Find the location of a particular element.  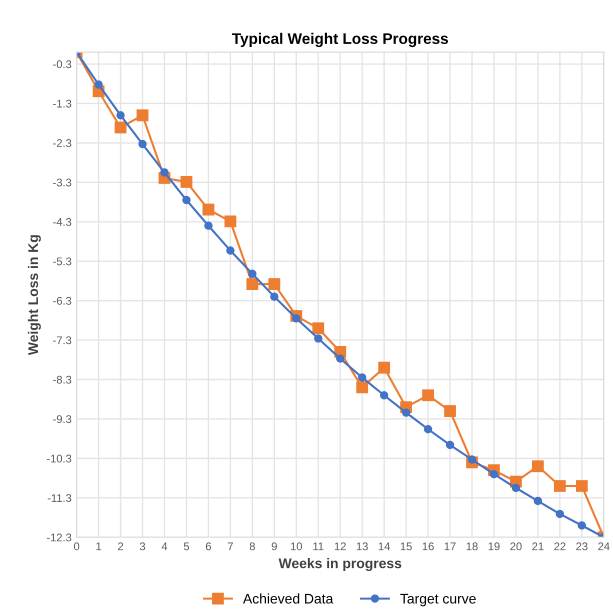

x-tick-label: 0 is located at coordinates (77, 546).